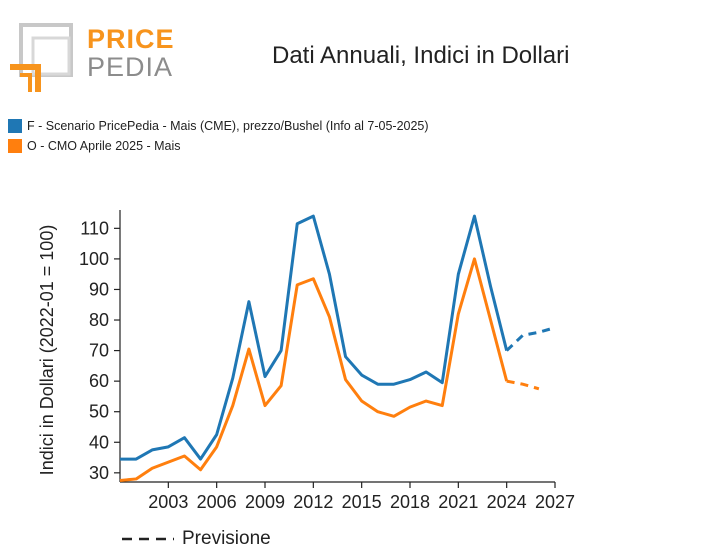 The width and height of the screenshot is (712, 555). I want to click on logo-mark-icon, so click(41, 57).